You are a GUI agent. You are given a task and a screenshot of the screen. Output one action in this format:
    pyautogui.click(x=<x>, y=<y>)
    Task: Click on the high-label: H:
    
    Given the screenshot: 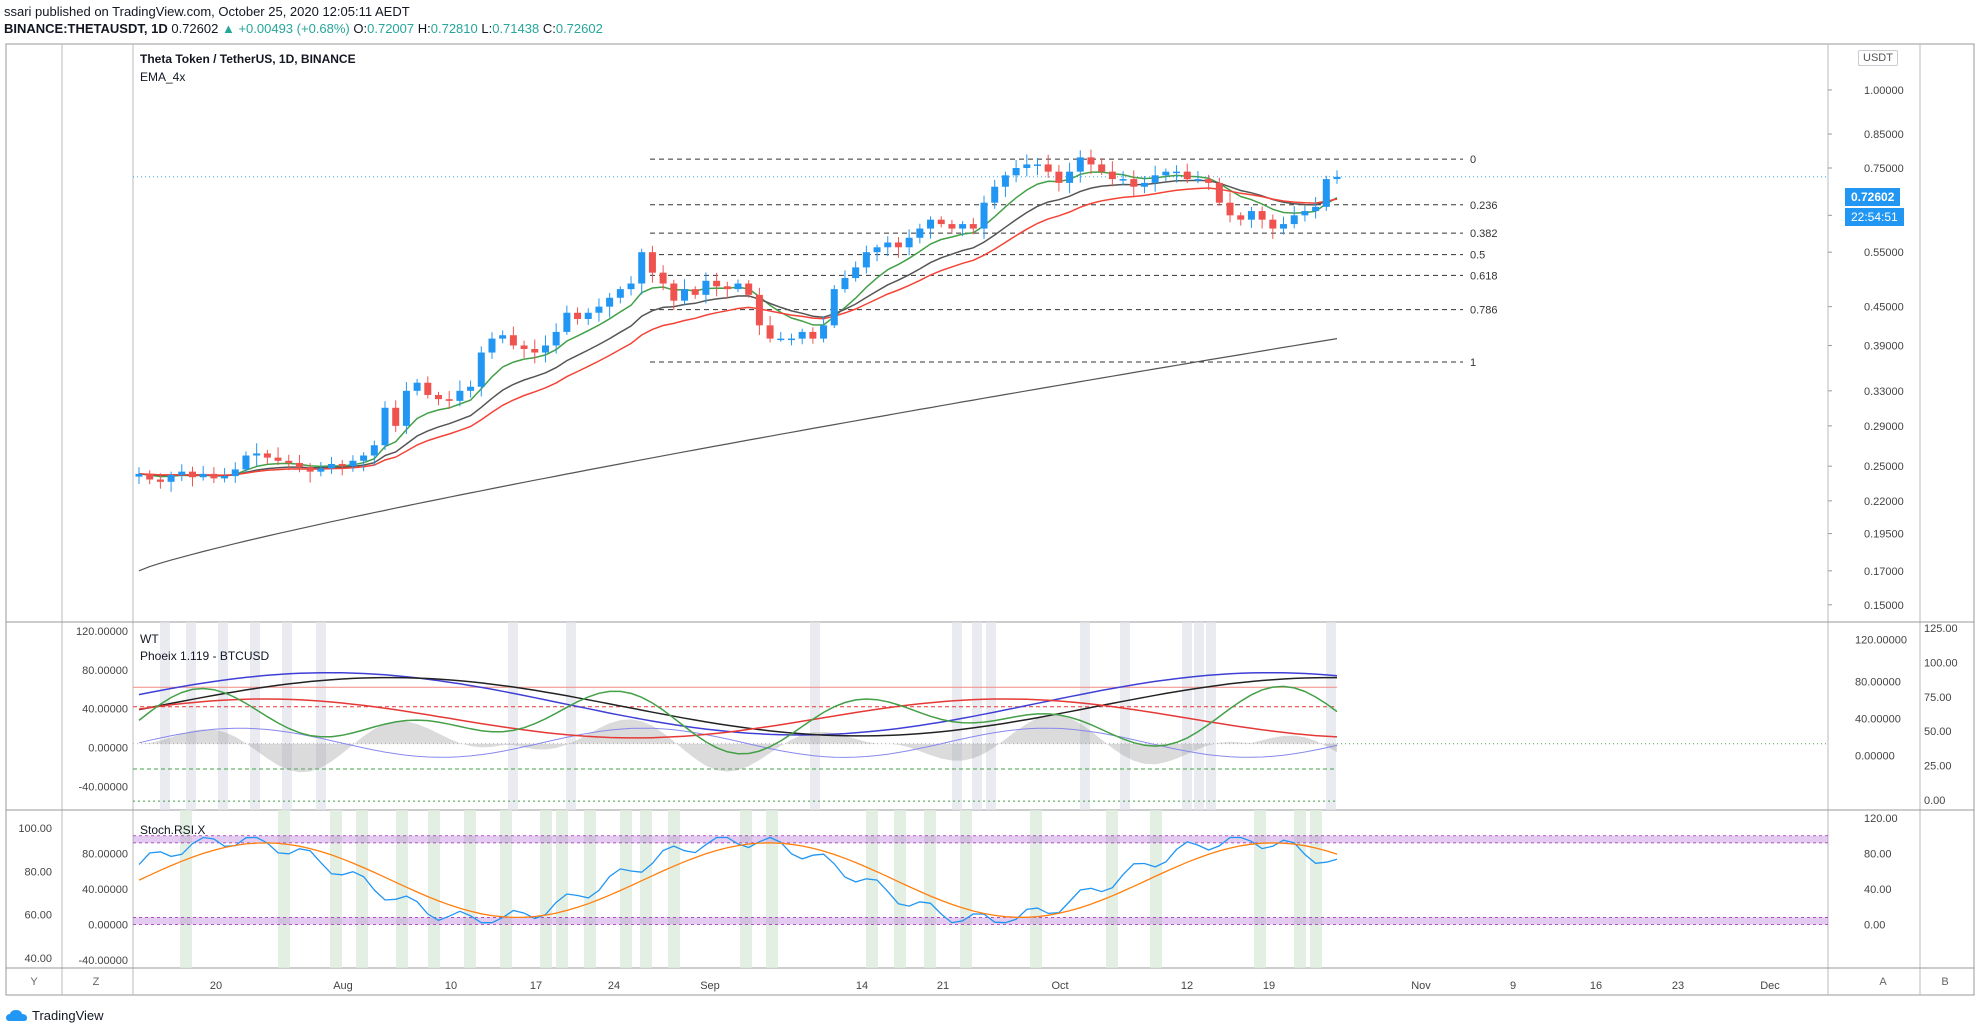 What is the action you would take?
    pyautogui.click(x=424, y=28)
    